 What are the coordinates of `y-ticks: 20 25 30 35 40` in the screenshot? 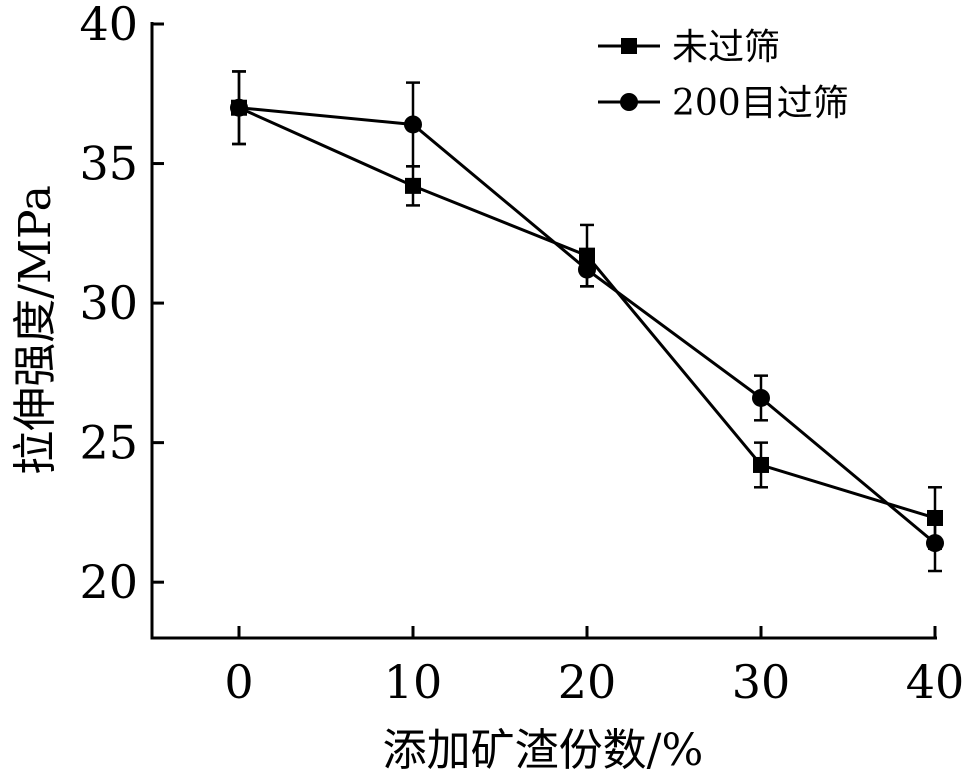 It's located at (121, 304).